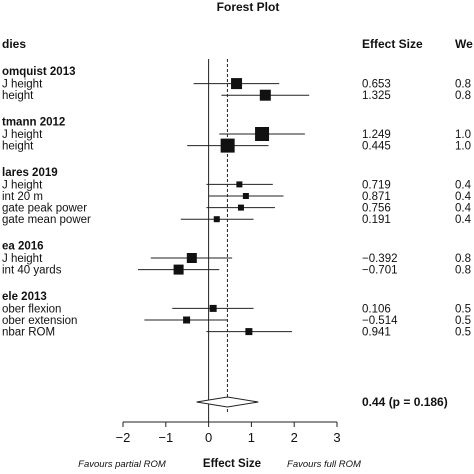  I want to click on outcome-label: ober extension, so click(39, 321).